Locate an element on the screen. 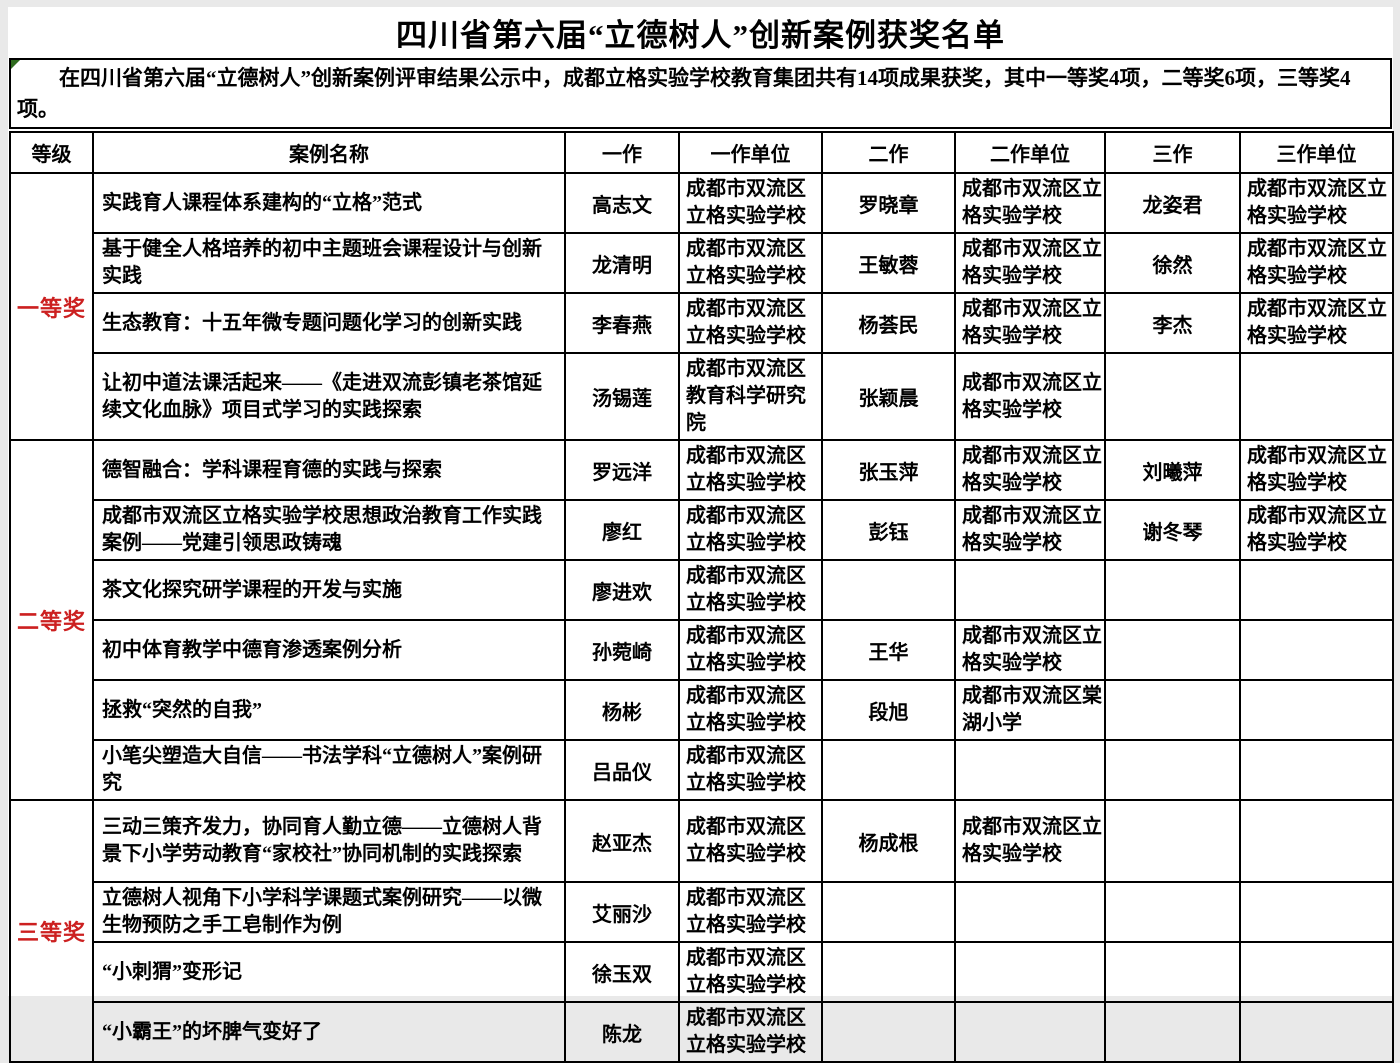 The width and height of the screenshot is (1400, 1063). second-author-cell: 罗晓章 is located at coordinates (888, 203).